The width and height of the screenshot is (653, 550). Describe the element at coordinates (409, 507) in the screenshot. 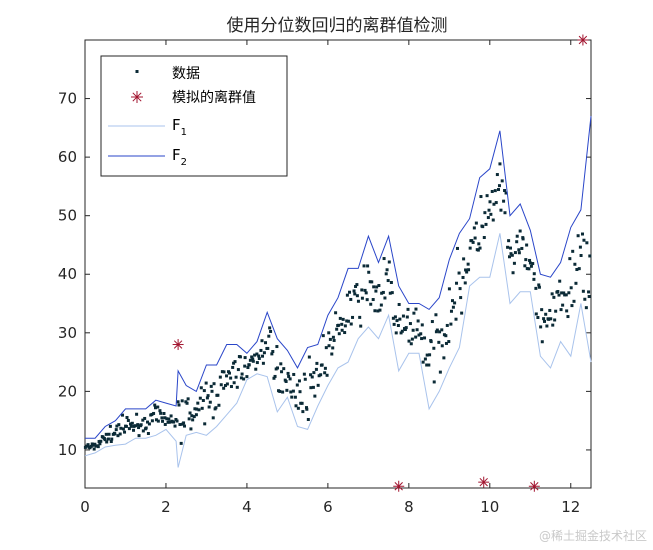

I see `x-tick-label: 8` at that location.